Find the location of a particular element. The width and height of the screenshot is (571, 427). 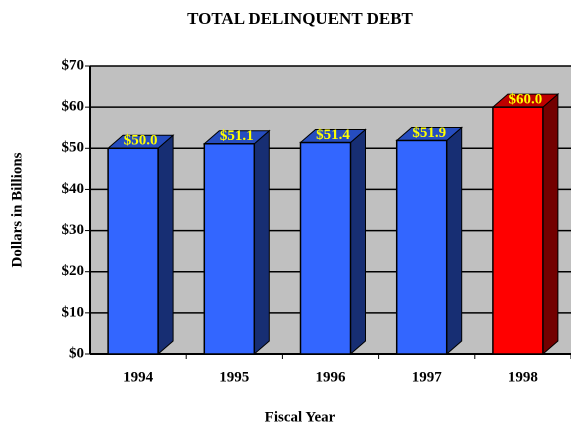

value-label: $50.0 is located at coordinates (141, 141).